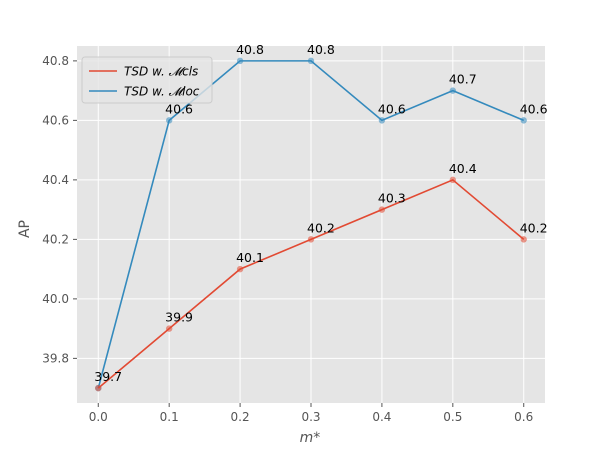 The height and width of the screenshot is (453, 607). Describe the element at coordinates (463, 79) in the screenshot. I see `data-label: 40.7` at that location.